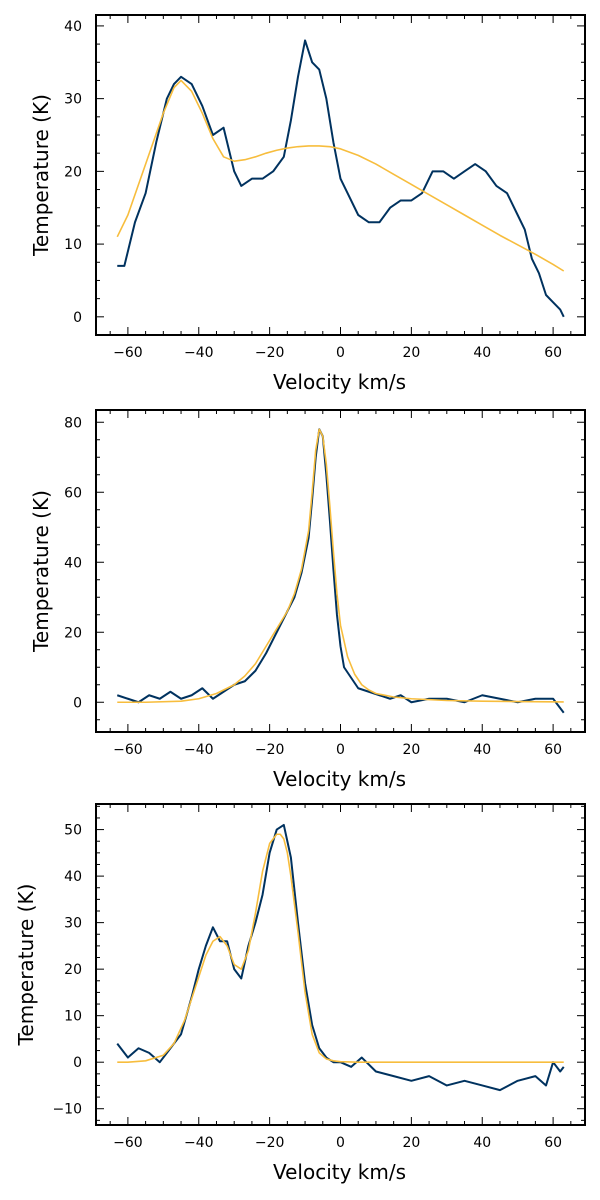 The image size is (600, 1200). I want to click on y-tick-label: 80, so click(73, 423).